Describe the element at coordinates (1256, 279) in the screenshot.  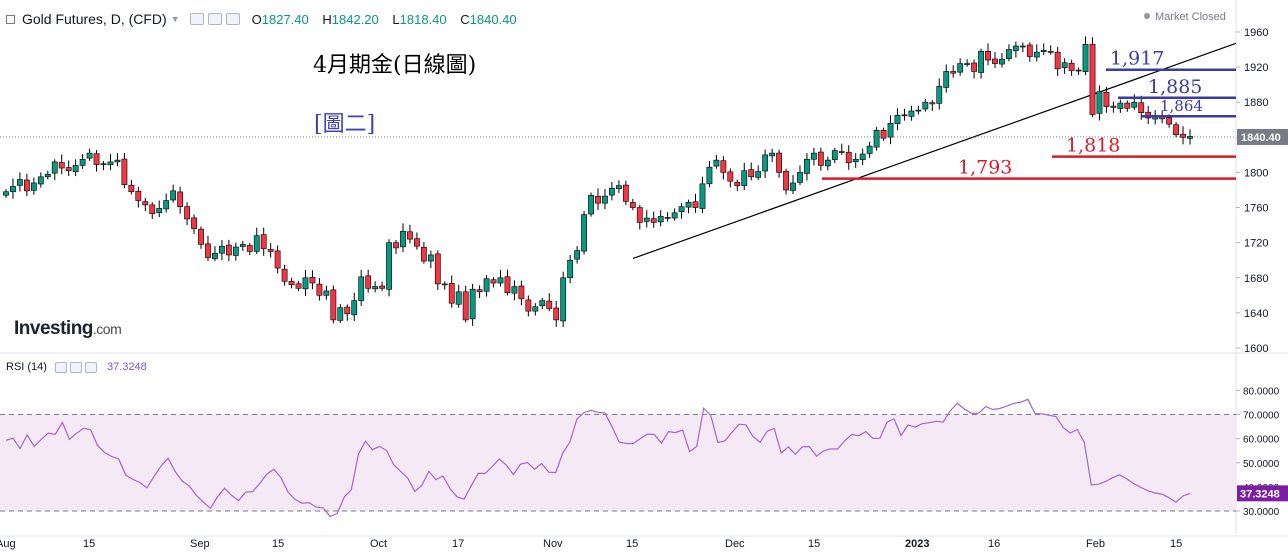
I see `price-tick-label: 1680` at that location.